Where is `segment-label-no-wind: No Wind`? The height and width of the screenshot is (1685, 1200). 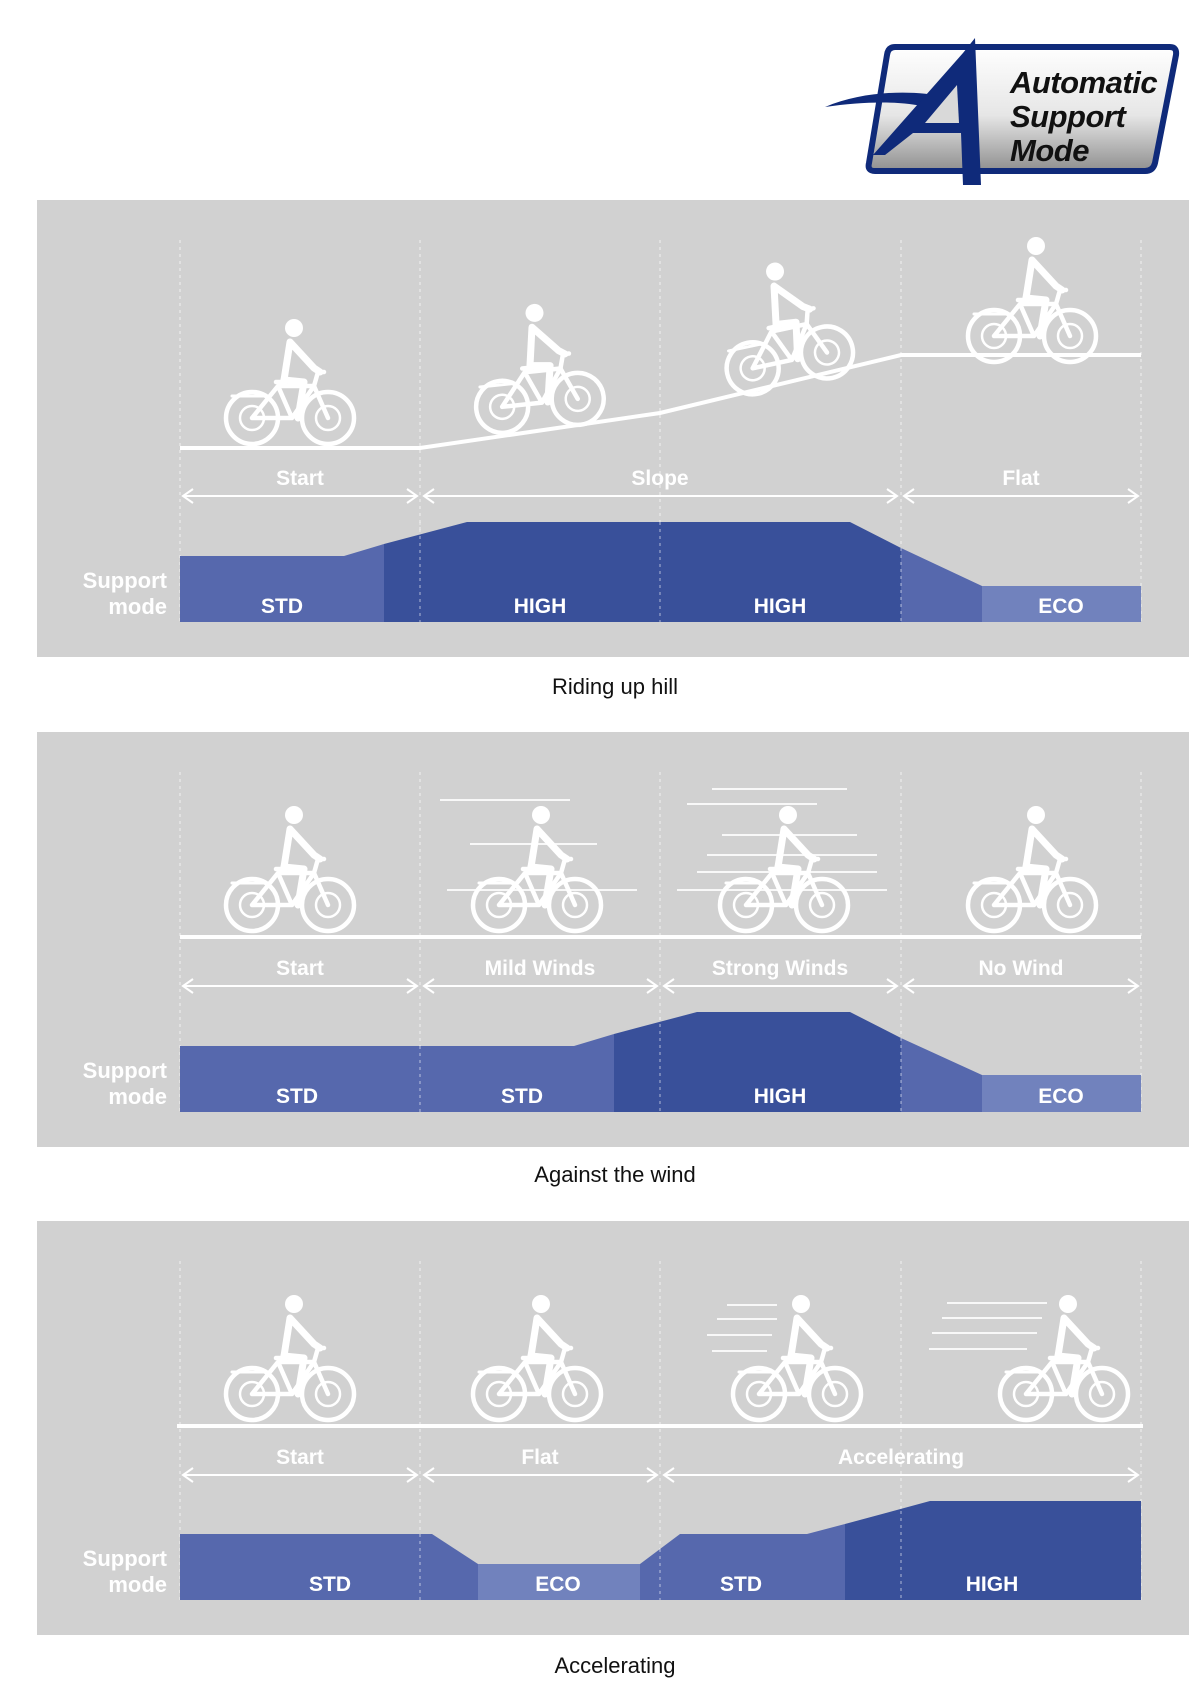 segment-label-no-wind: No Wind is located at coordinates (1021, 968).